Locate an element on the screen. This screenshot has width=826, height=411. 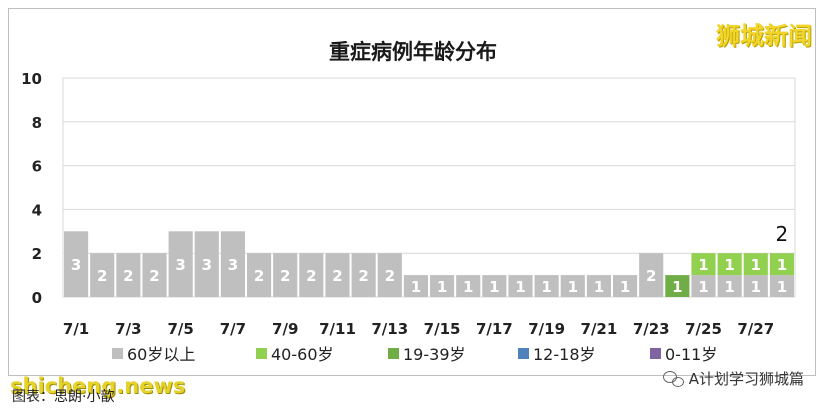
legend-label: 19-39岁 is located at coordinates (434, 354).